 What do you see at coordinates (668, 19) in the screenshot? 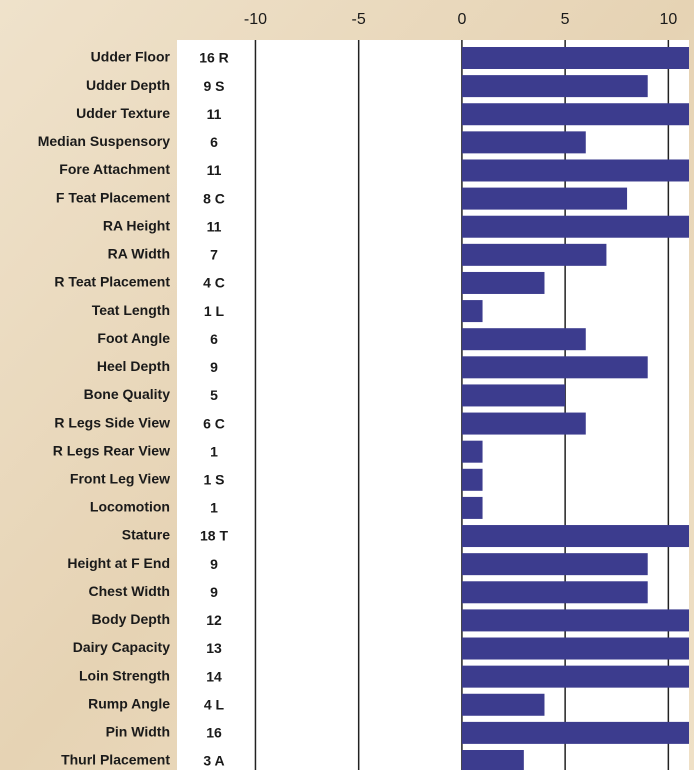
I see `x-tick-label: 10` at bounding box center [668, 19].